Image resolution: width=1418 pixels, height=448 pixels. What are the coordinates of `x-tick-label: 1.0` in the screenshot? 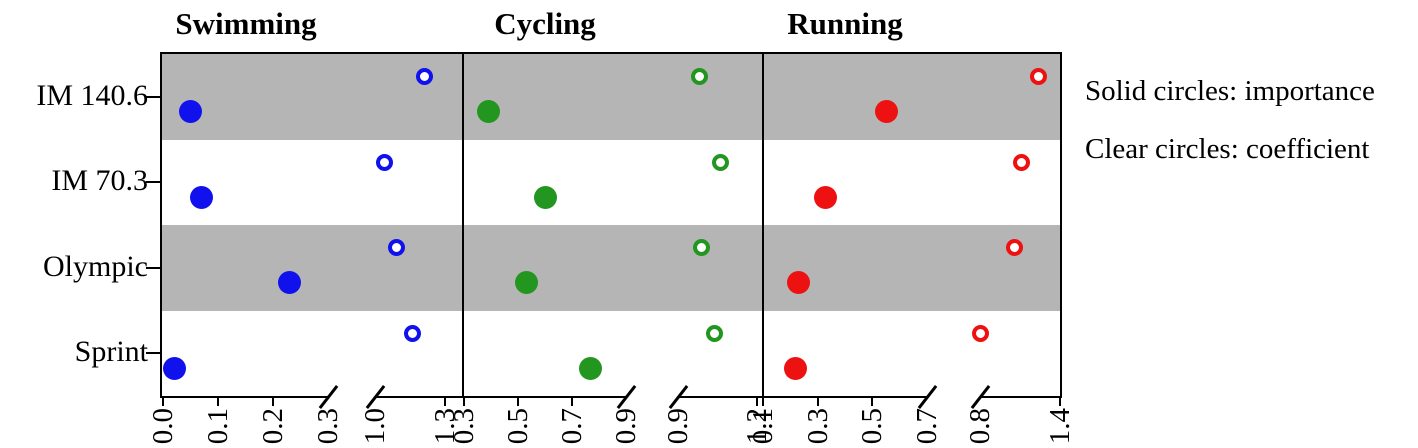 It's located at (375, 426).